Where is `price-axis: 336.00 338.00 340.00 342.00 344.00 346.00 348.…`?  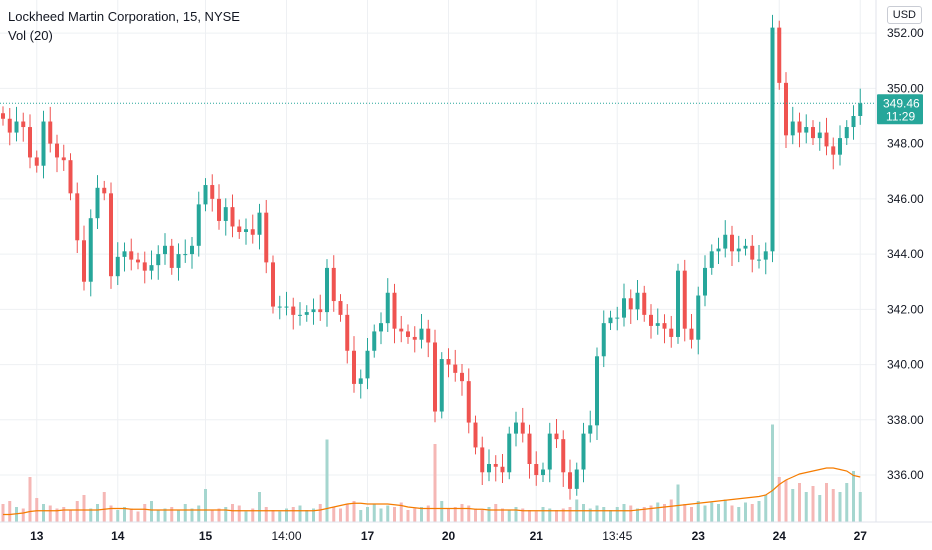 price-axis: 336.00 338.00 340.00 342.00 344.00 346.00 348.… is located at coordinates (905, 254).